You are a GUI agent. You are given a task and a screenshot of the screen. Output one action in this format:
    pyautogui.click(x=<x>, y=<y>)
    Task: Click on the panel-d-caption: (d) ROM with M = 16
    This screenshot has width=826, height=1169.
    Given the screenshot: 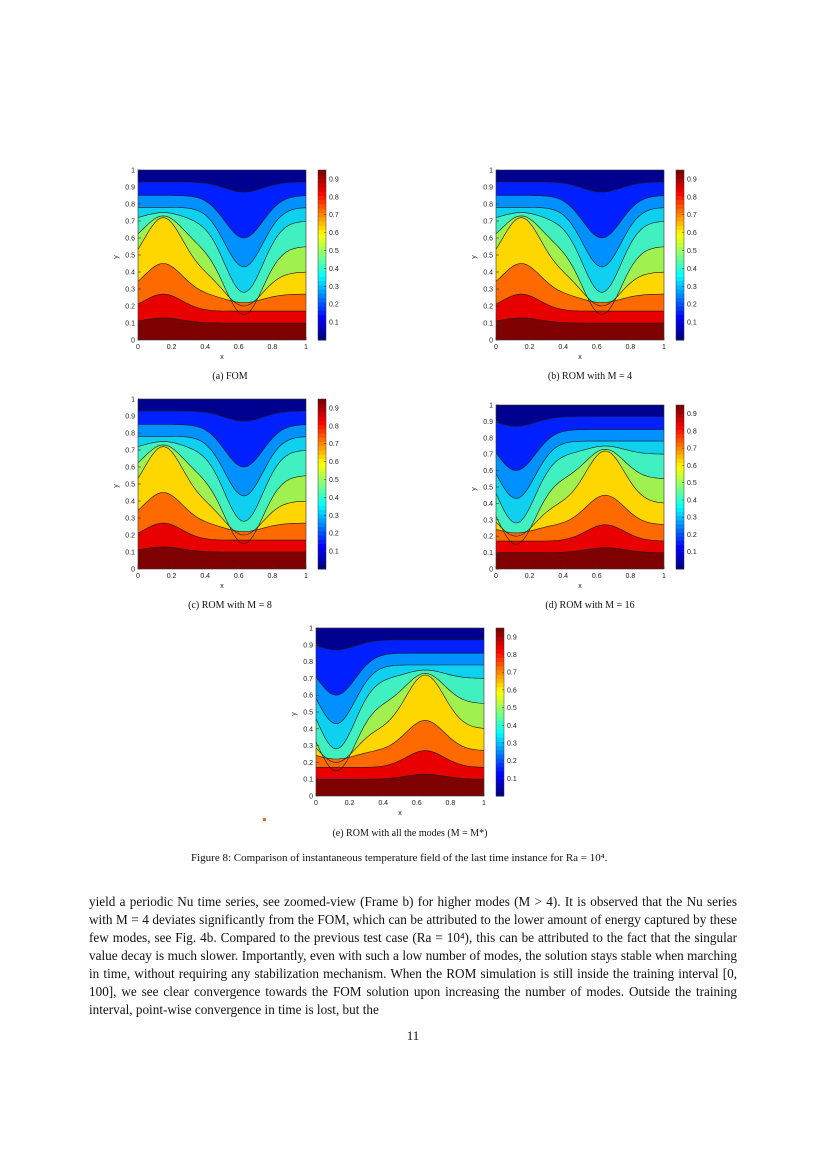 What is the action you would take?
    pyautogui.click(x=590, y=605)
    